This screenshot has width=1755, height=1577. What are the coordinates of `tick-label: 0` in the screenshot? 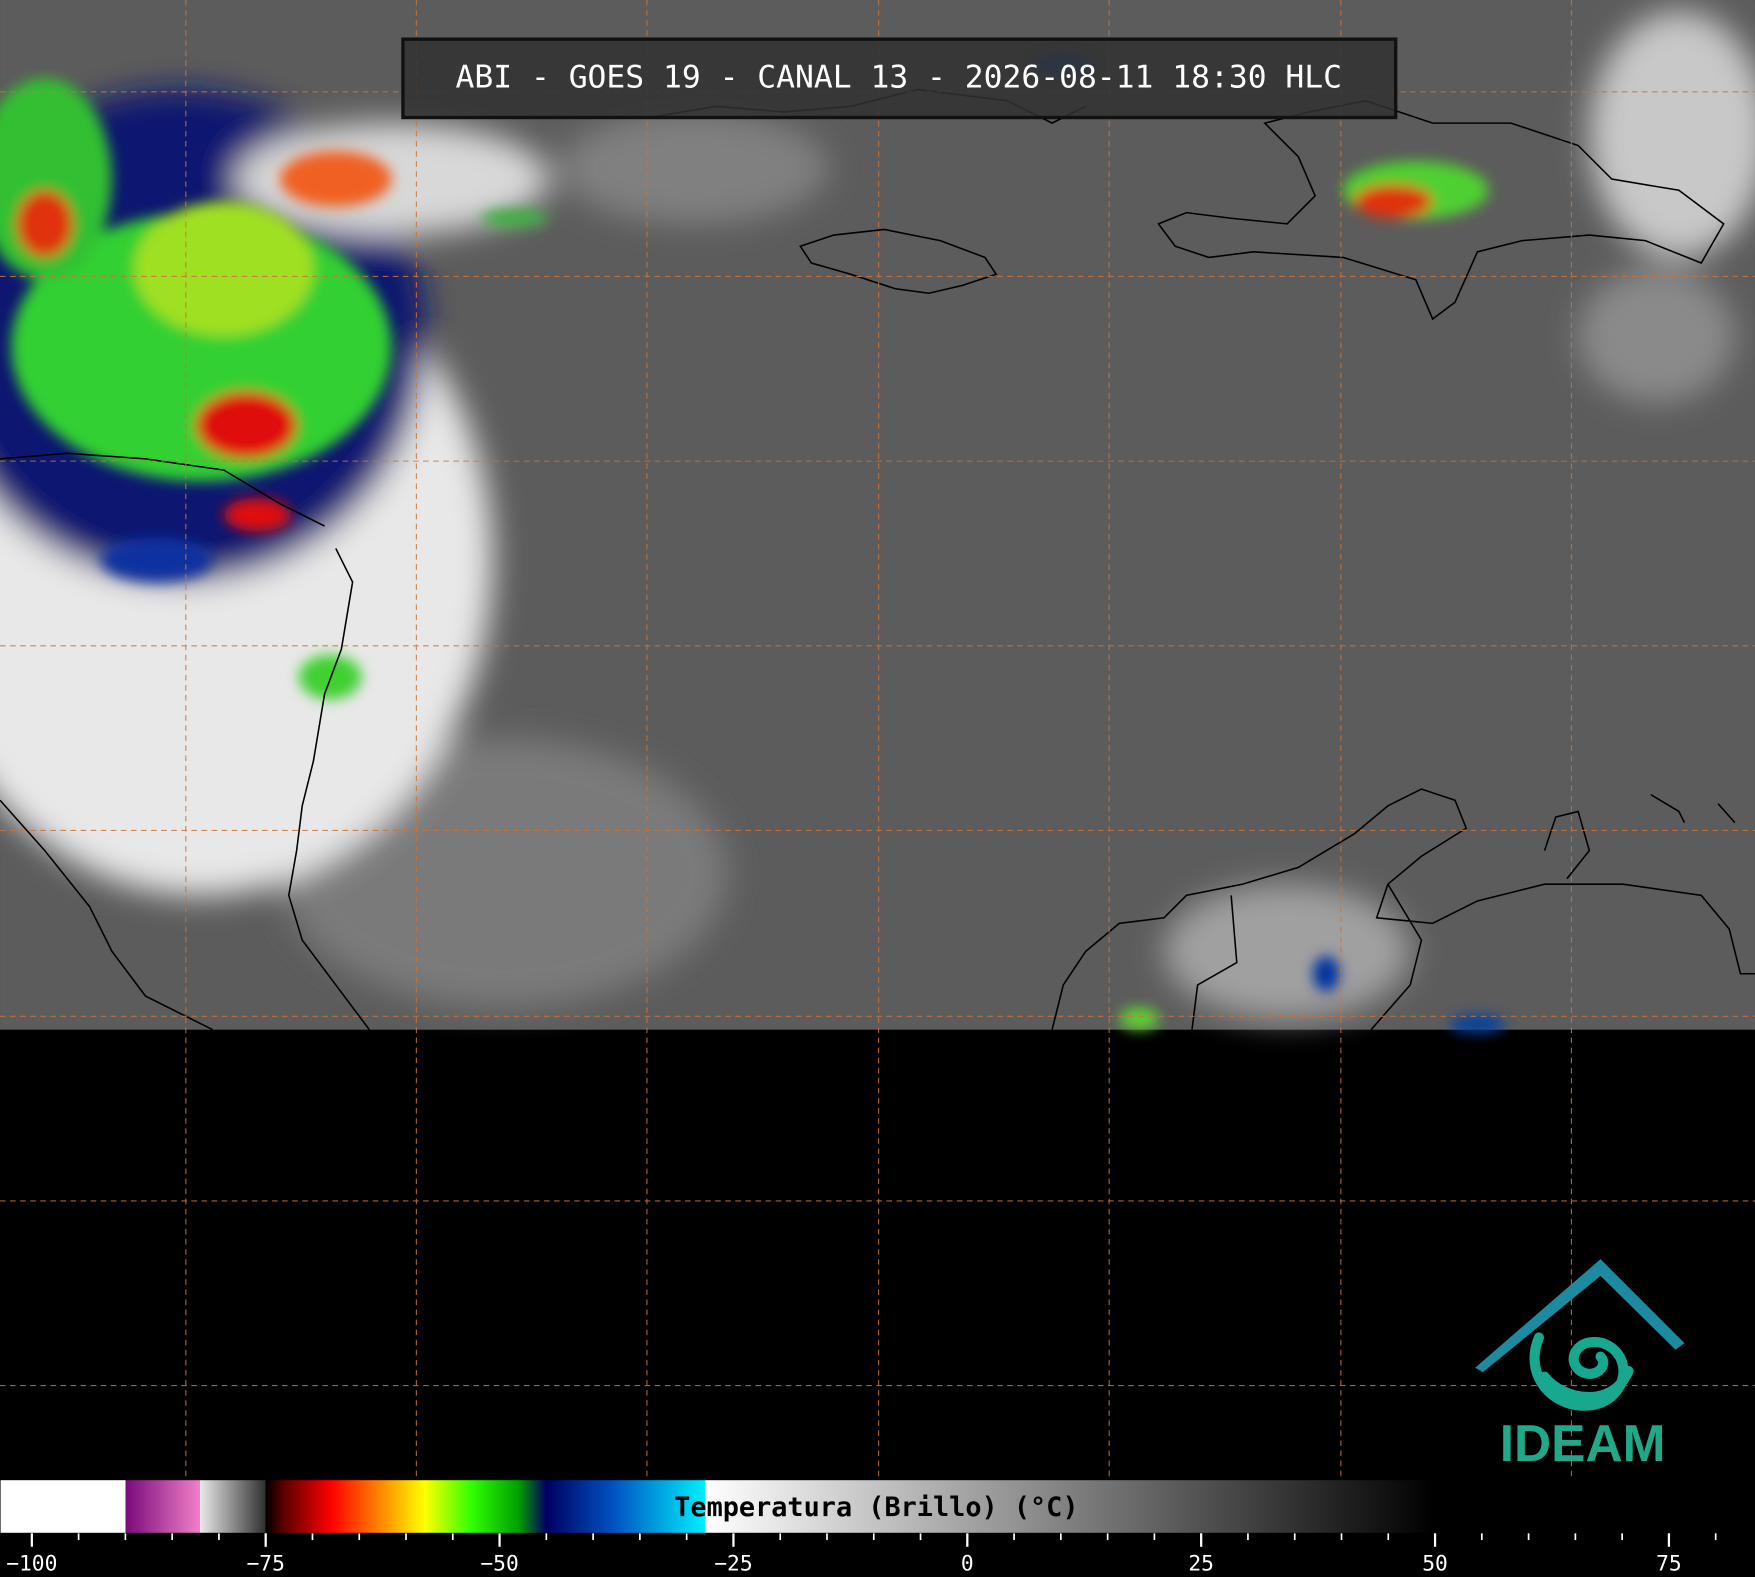 It's located at (967, 1564).